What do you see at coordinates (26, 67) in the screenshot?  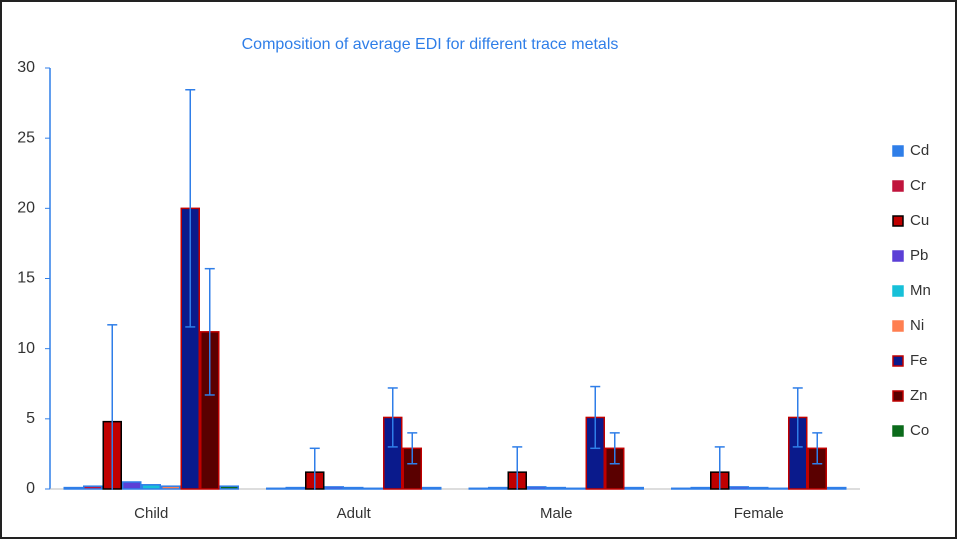 I see `y-tick-label: 30` at bounding box center [26, 67].